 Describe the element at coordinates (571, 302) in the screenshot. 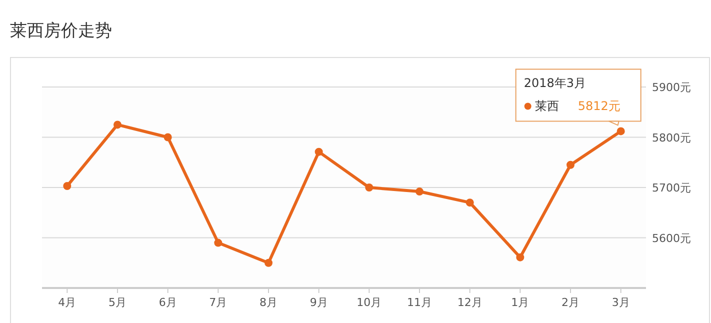

I see `x-tick-label: 2月` at that location.